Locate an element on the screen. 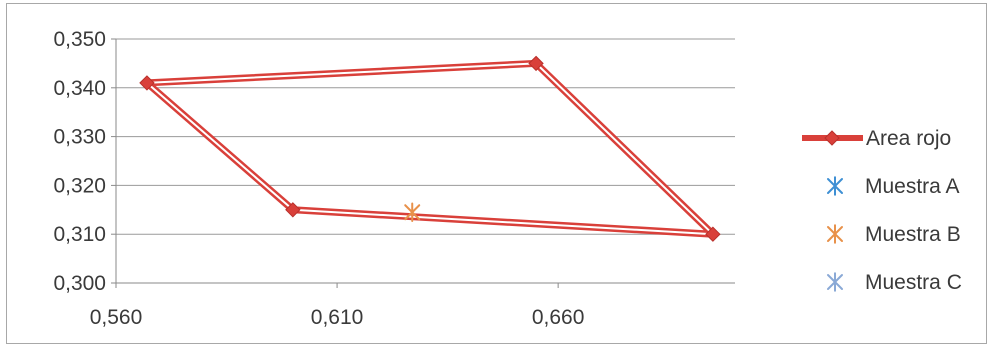 The image size is (995, 351). legend-label: Muestra B is located at coordinates (913, 234).